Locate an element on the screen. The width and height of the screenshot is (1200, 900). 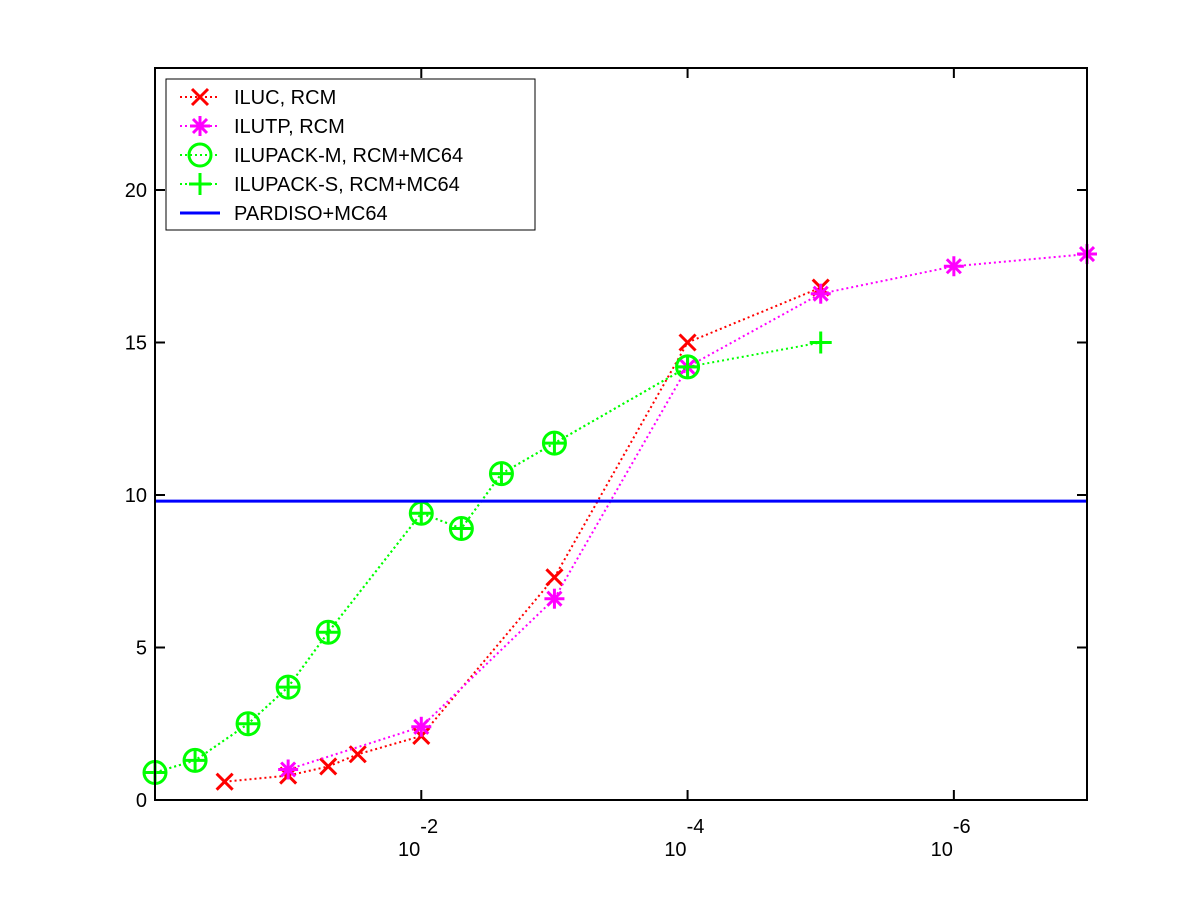
legend-entry-ilutp-rcm: ILUTP, RCM is located at coordinates (262, 127).